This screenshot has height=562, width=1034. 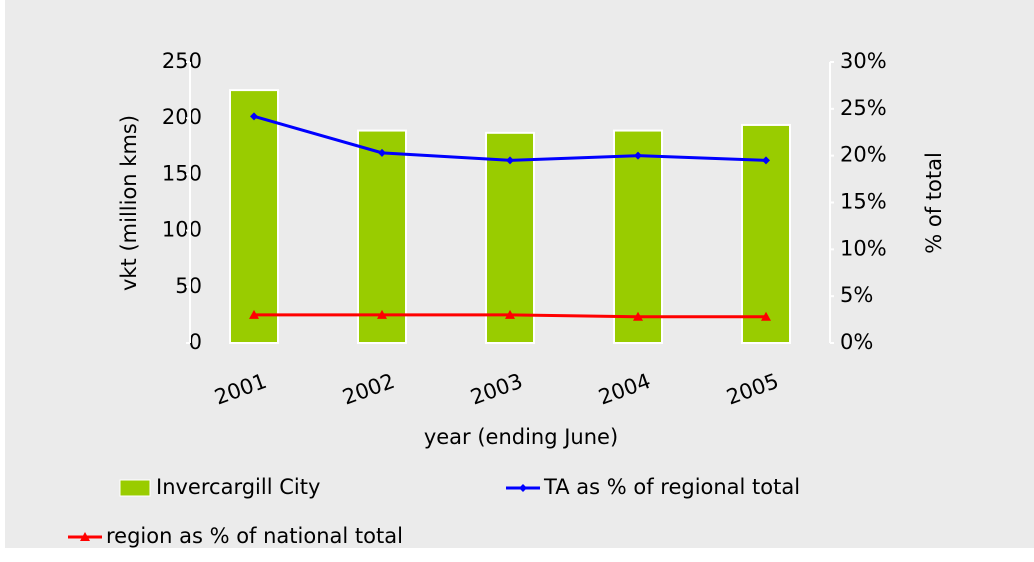 What do you see at coordinates (195, 342) in the screenshot?
I see `y-tick-label: 0` at bounding box center [195, 342].